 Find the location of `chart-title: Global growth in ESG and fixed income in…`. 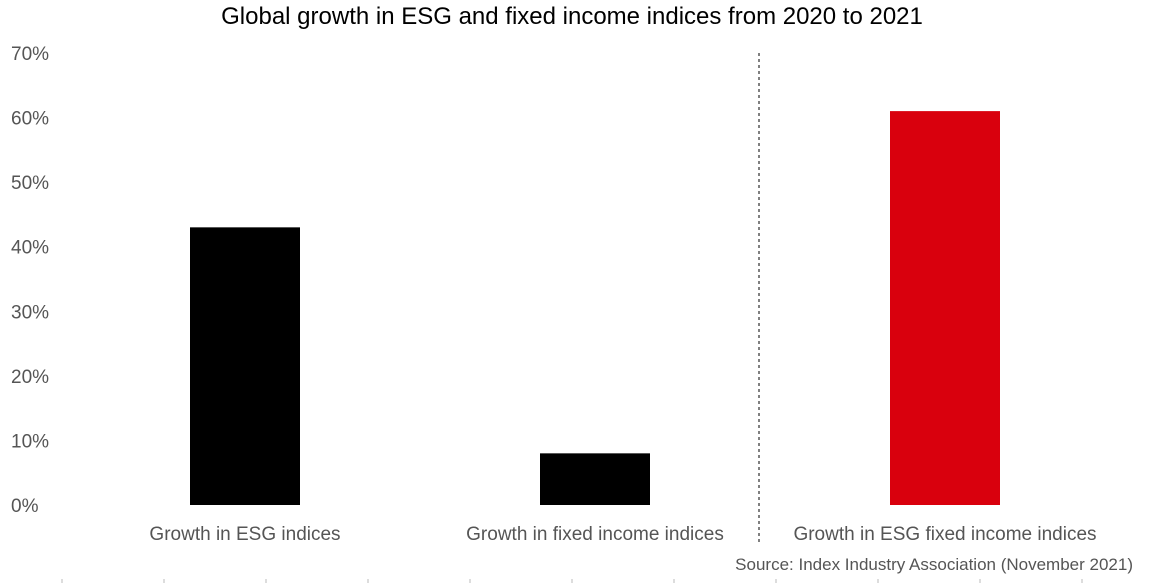

chart-title: Global growth in ESG and fixed income in… is located at coordinates (572, 16).